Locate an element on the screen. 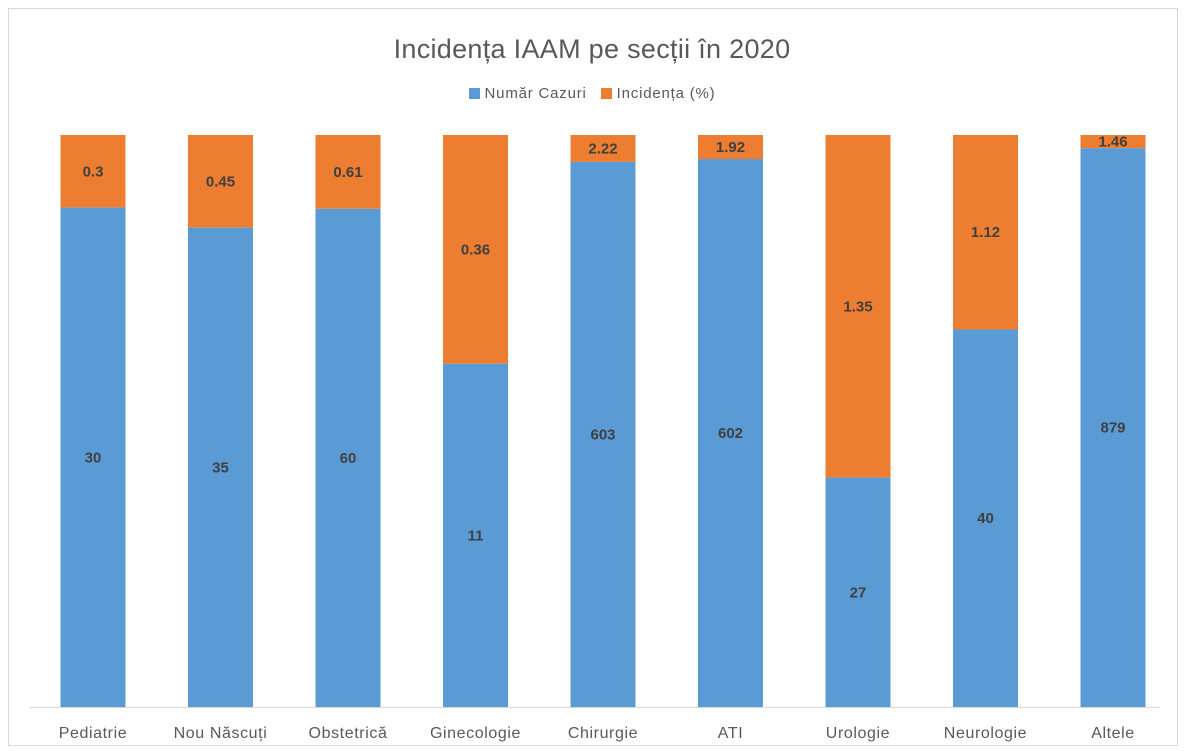 The width and height of the screenshot is (1184, 751). data-label-cases-7: 40 is located at coordinates (985, 518).